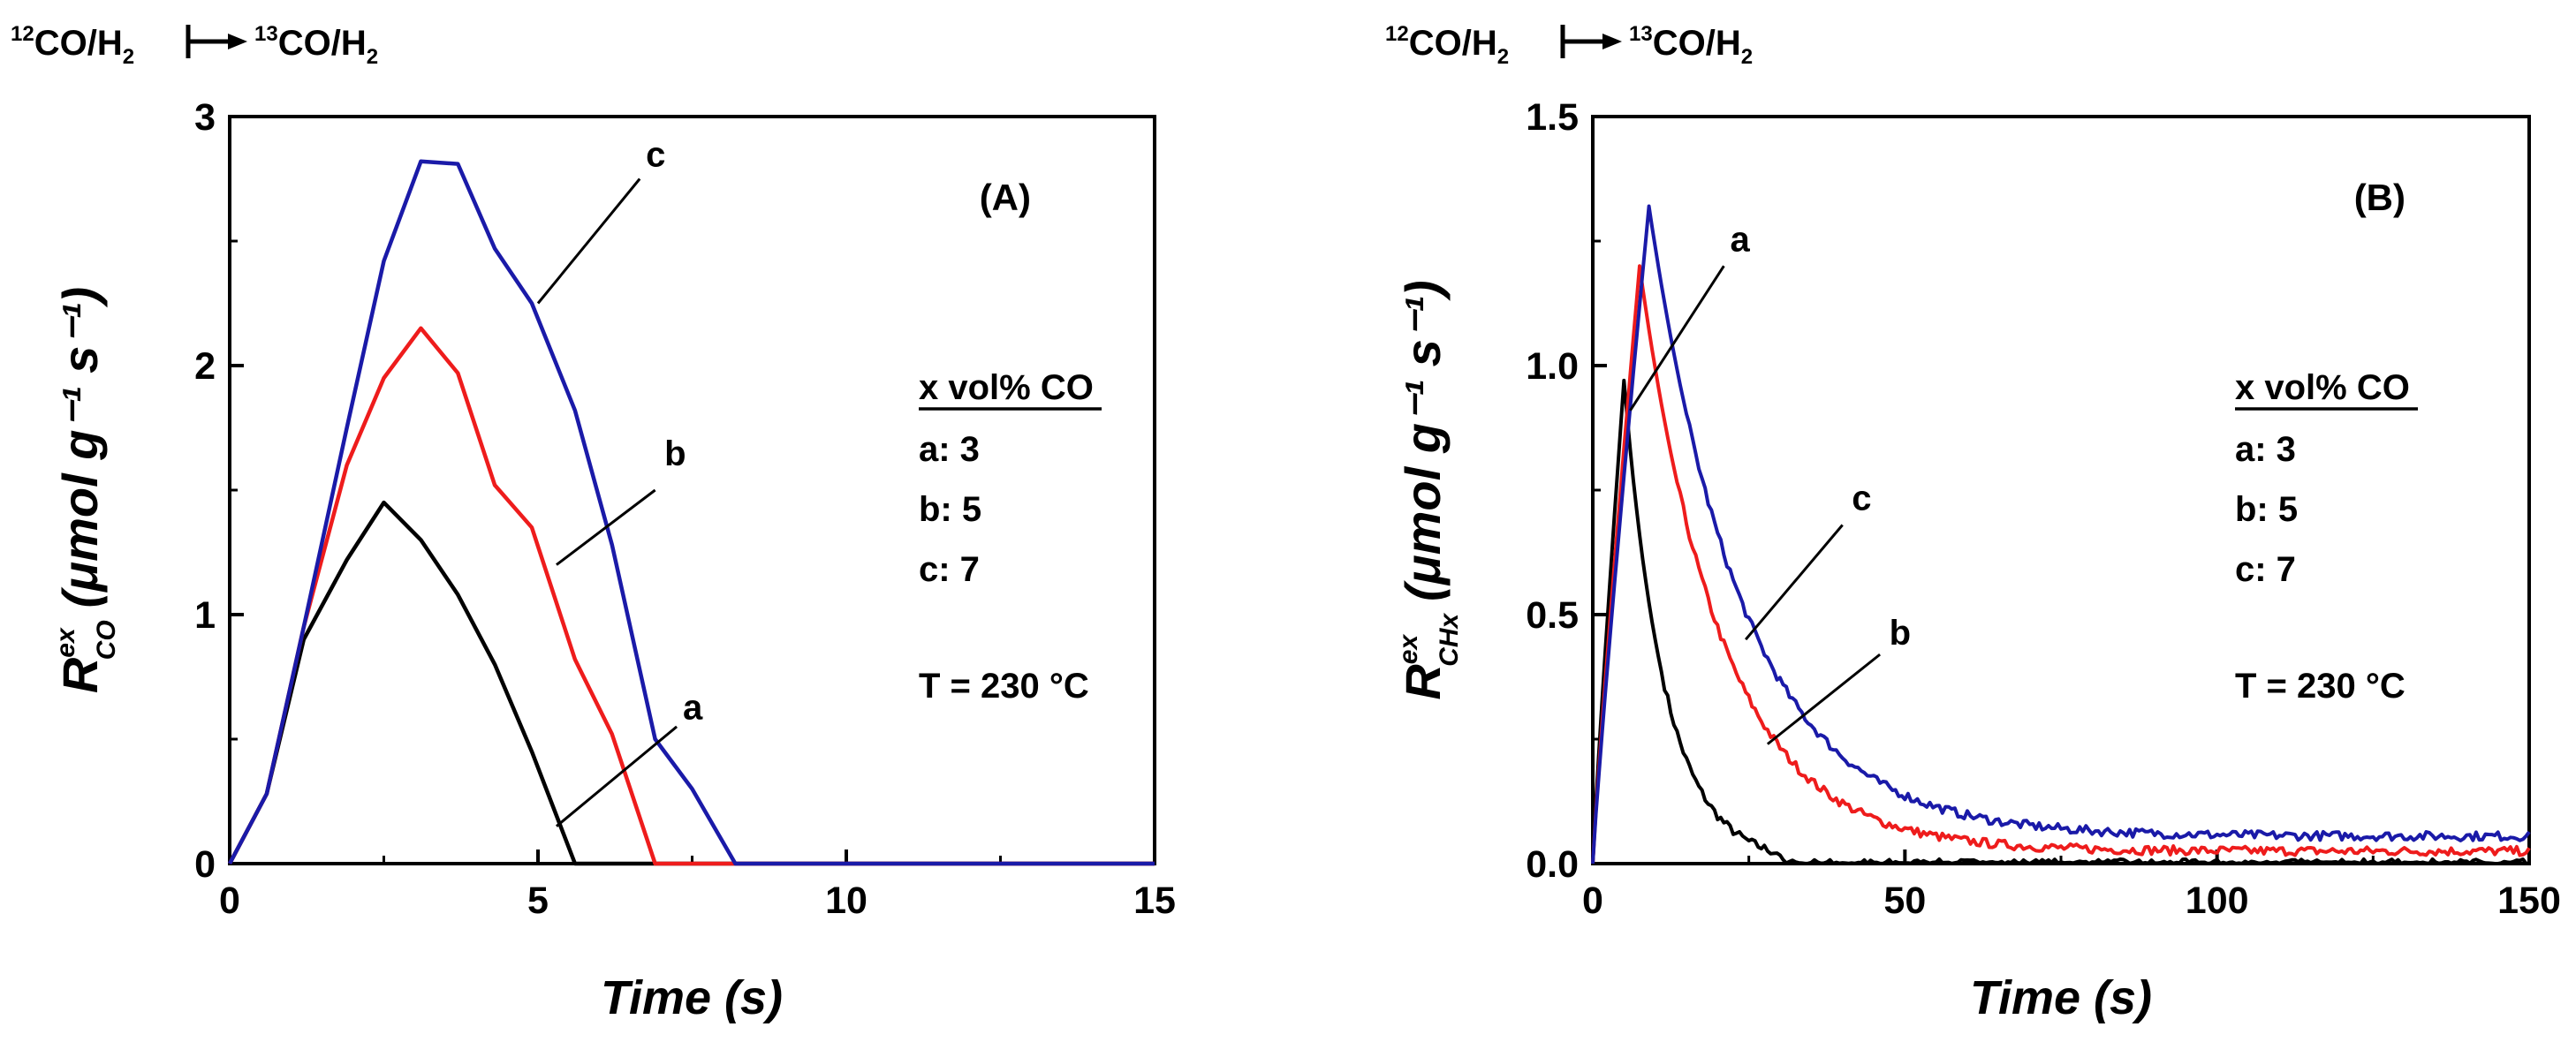 Image resolution: width=2576 pixels, height=1042 pixels. Describe the element at coordinates (107, 640) in the screenshot. I see `y-sub: CO` at that location.